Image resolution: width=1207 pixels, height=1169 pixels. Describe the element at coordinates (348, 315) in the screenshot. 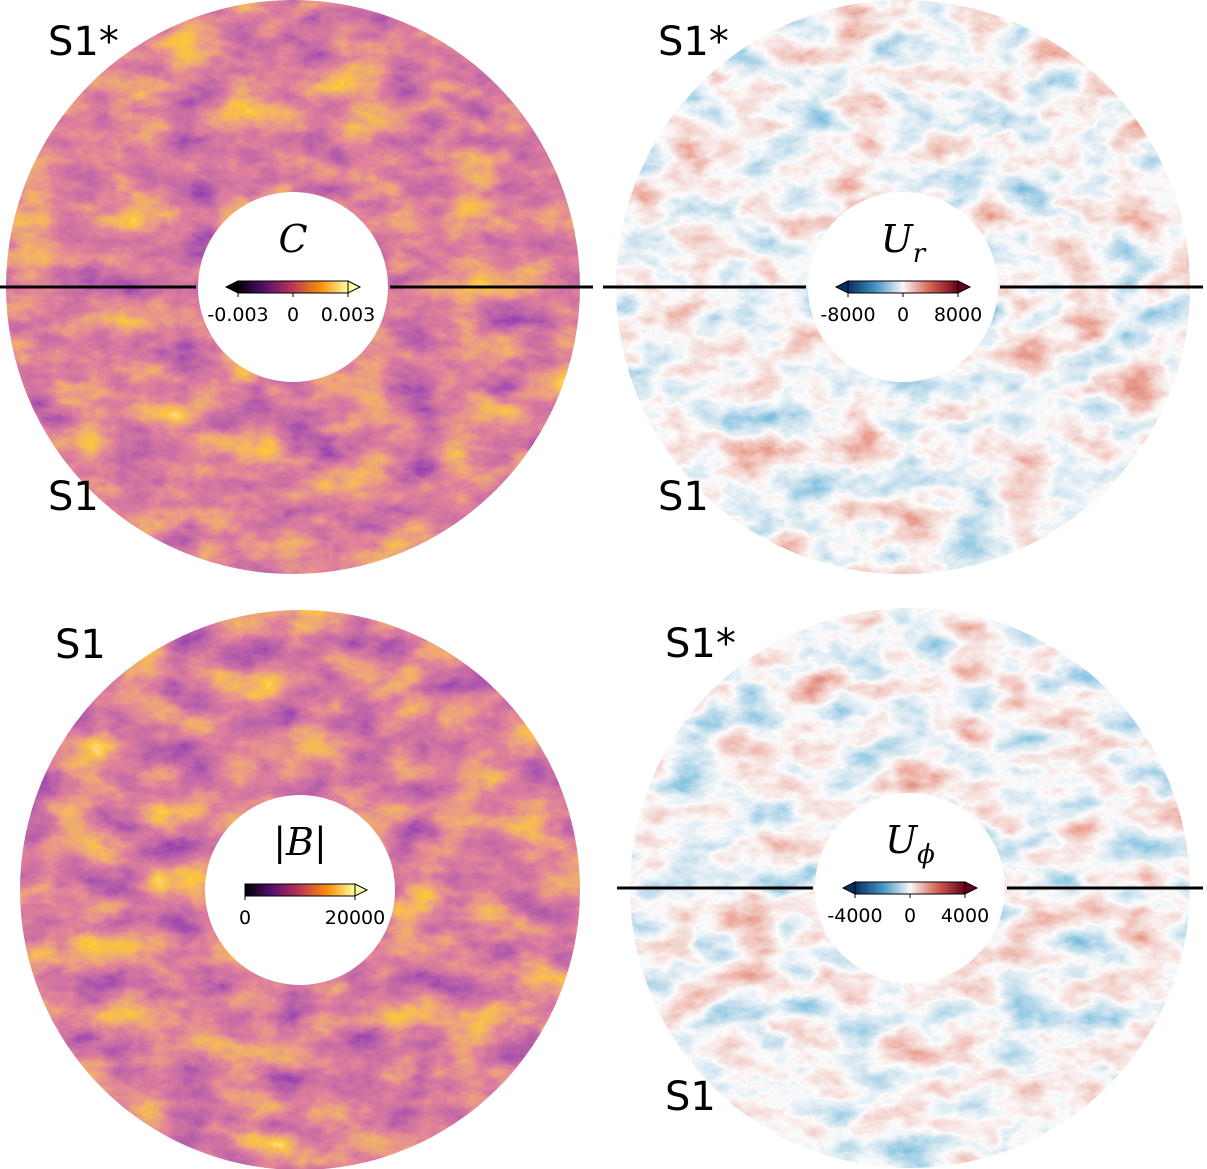

I see `colorbar-tick-label: 0.003` at that location.